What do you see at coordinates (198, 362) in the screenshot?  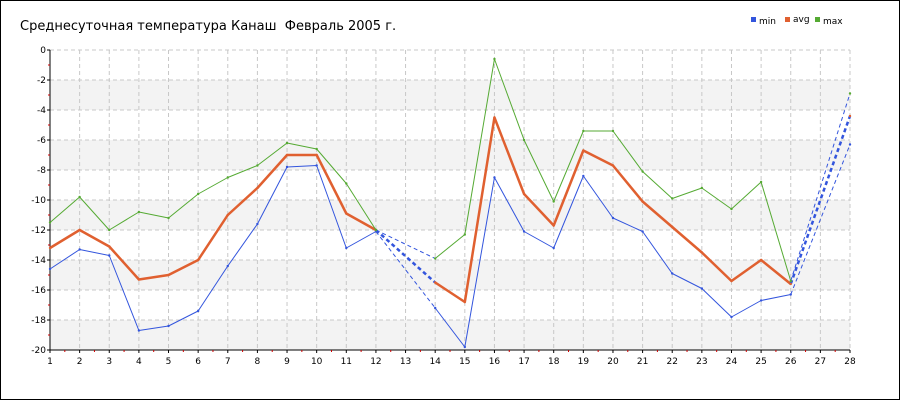 I see `x-tick-label: 6` at bounding box center [198, 362].